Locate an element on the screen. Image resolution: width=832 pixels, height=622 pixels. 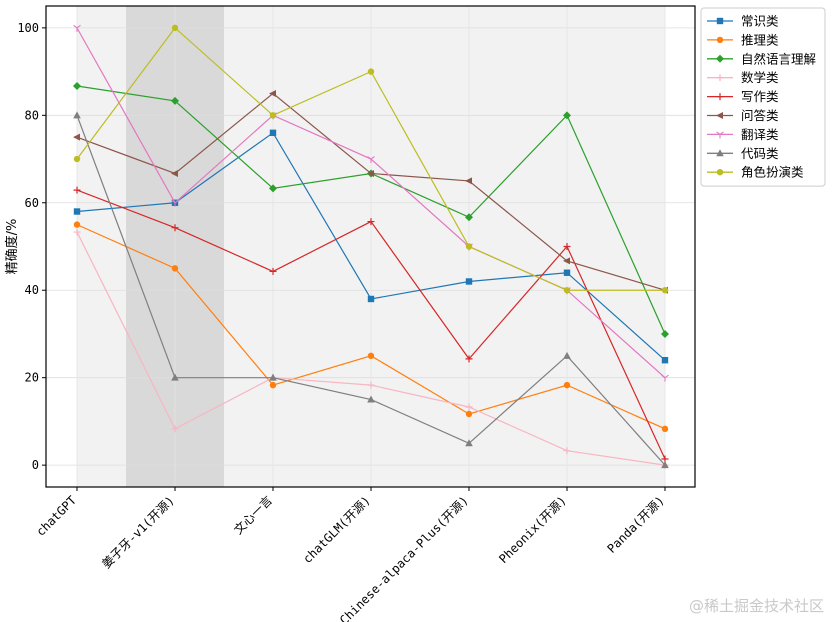
y-tick-label: 60 is located at coordinates (32, 203).